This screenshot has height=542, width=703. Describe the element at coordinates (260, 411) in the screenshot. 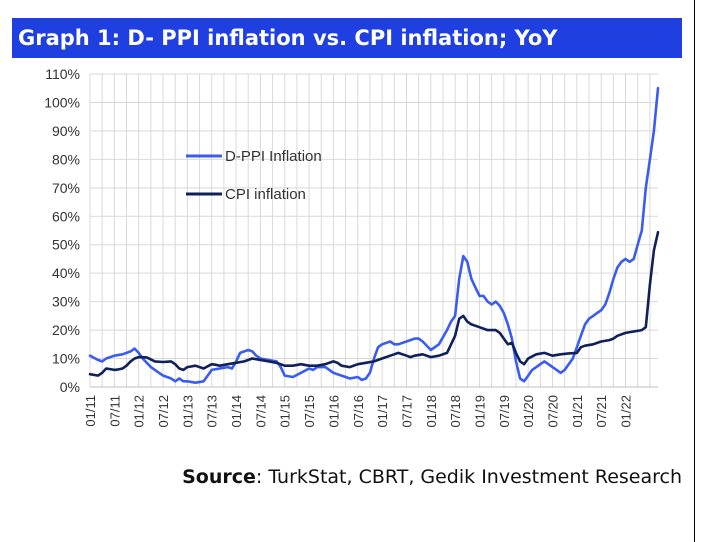

I see `x-tick-label: 07/14` at that location.